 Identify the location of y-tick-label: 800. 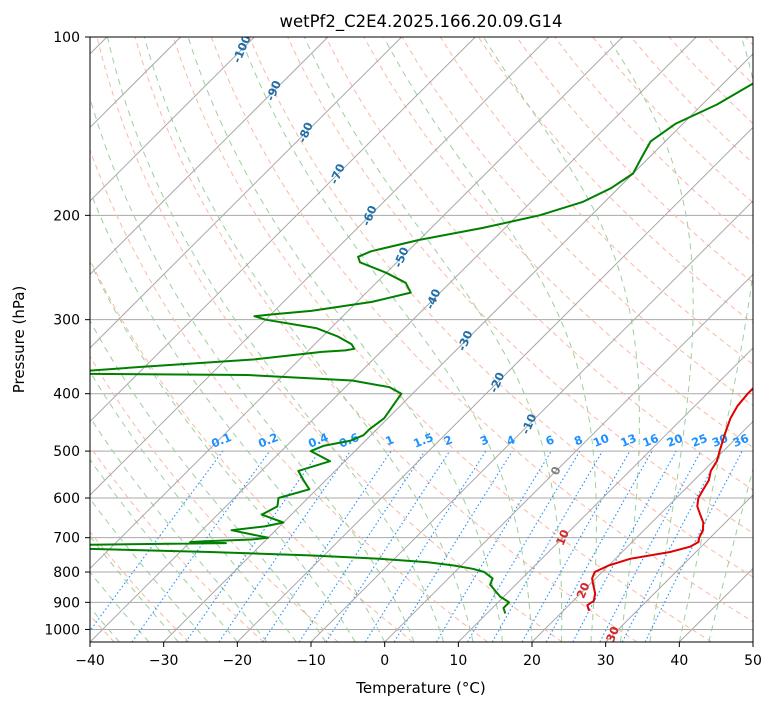
(66, 573).